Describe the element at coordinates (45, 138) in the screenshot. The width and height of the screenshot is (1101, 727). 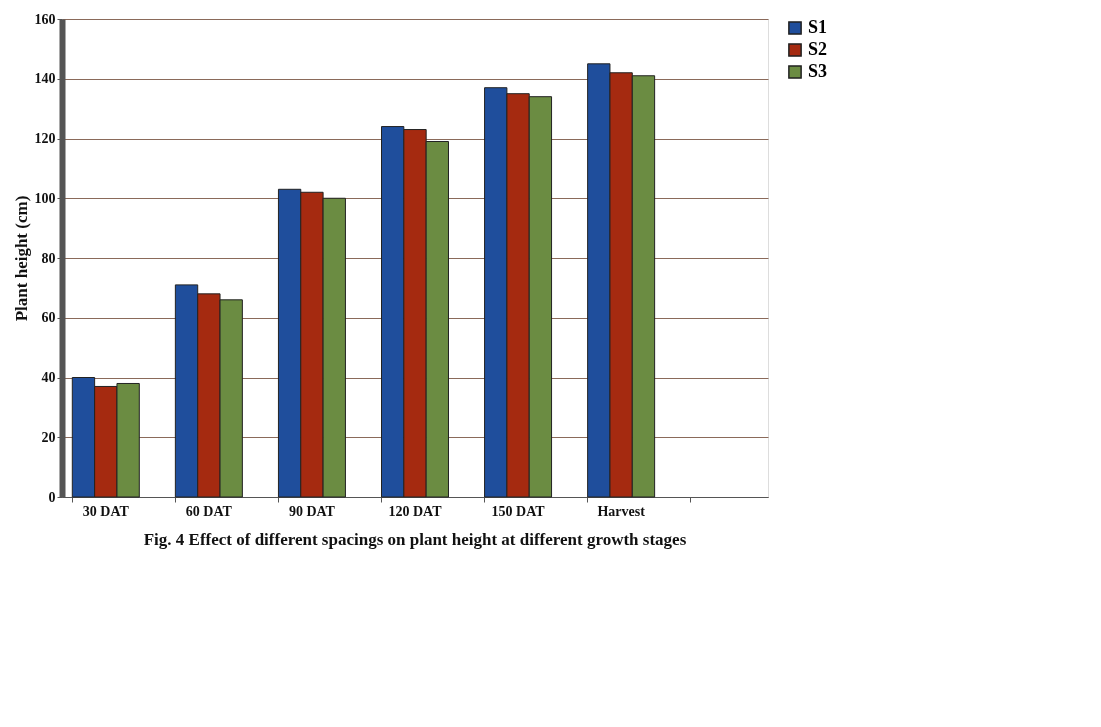
I see `y-tick-label: 120` at that location.